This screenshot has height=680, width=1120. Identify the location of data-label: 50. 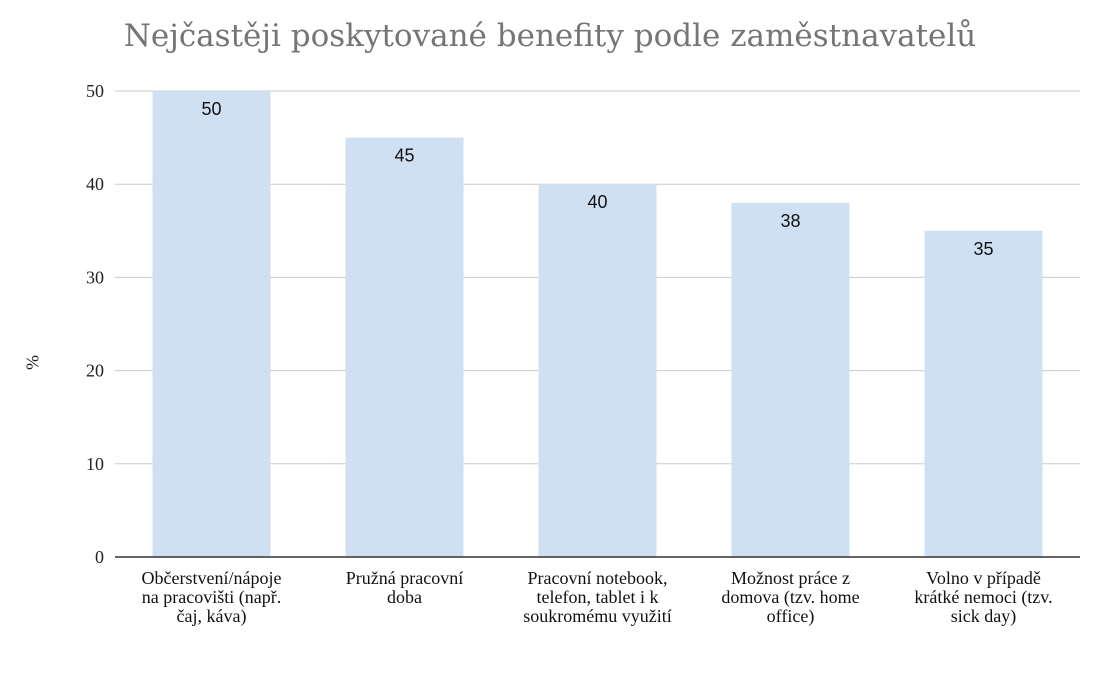
(211, 109).